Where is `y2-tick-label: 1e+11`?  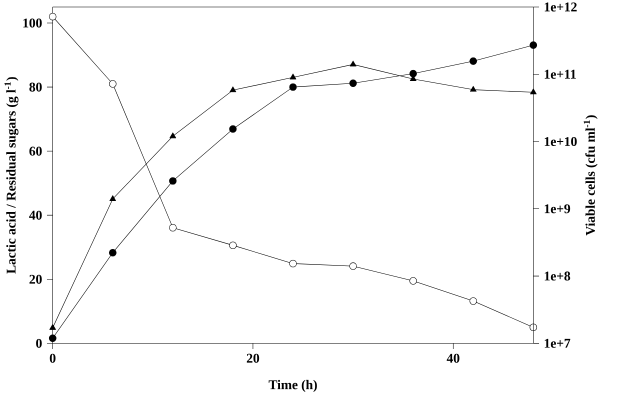 y2-tick-label: 1e+11 is located at coordinates (560, 74).